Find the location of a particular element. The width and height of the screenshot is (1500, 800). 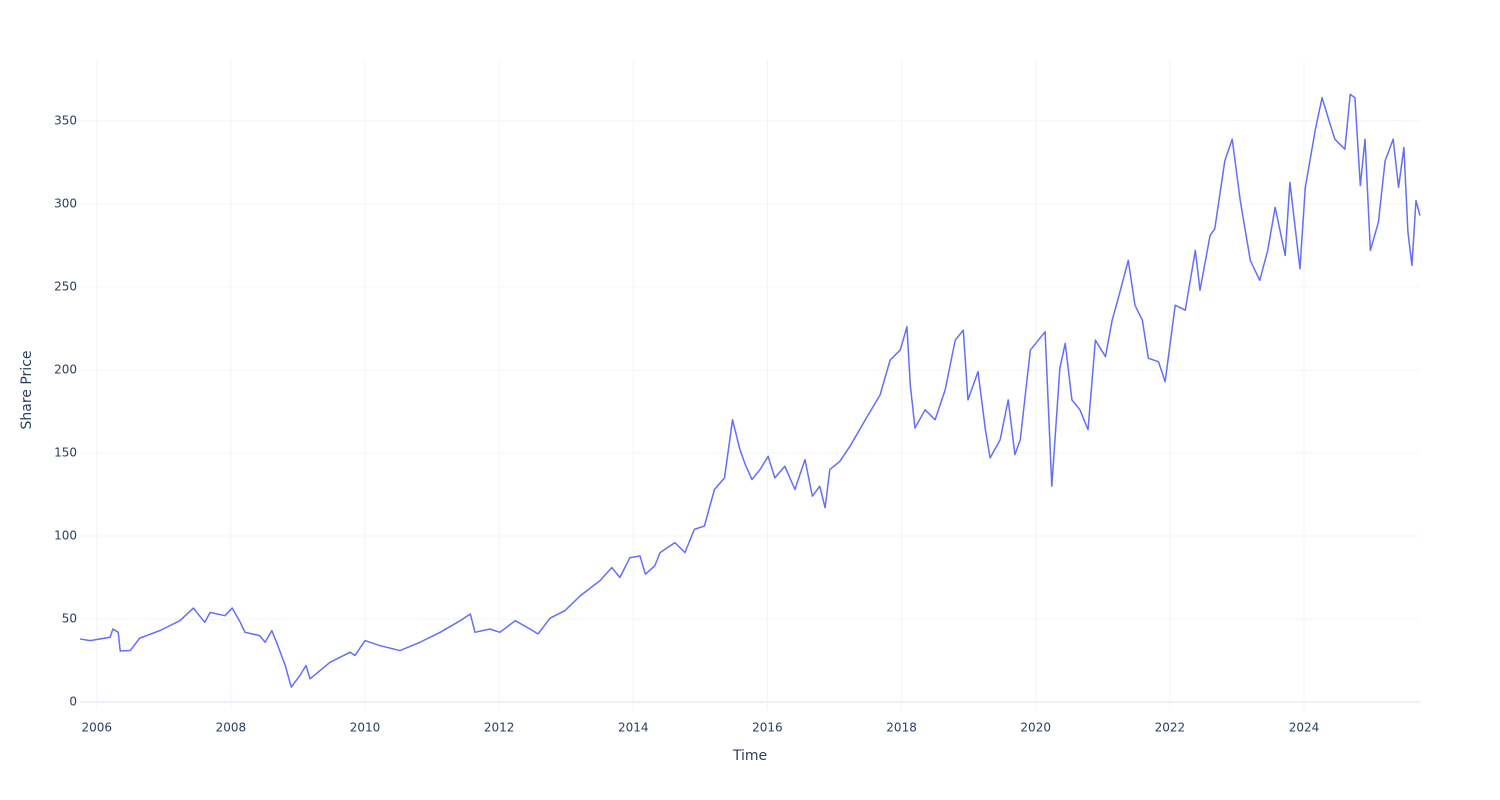

y-tick-label: 50 is located at coordinates (69, 619).